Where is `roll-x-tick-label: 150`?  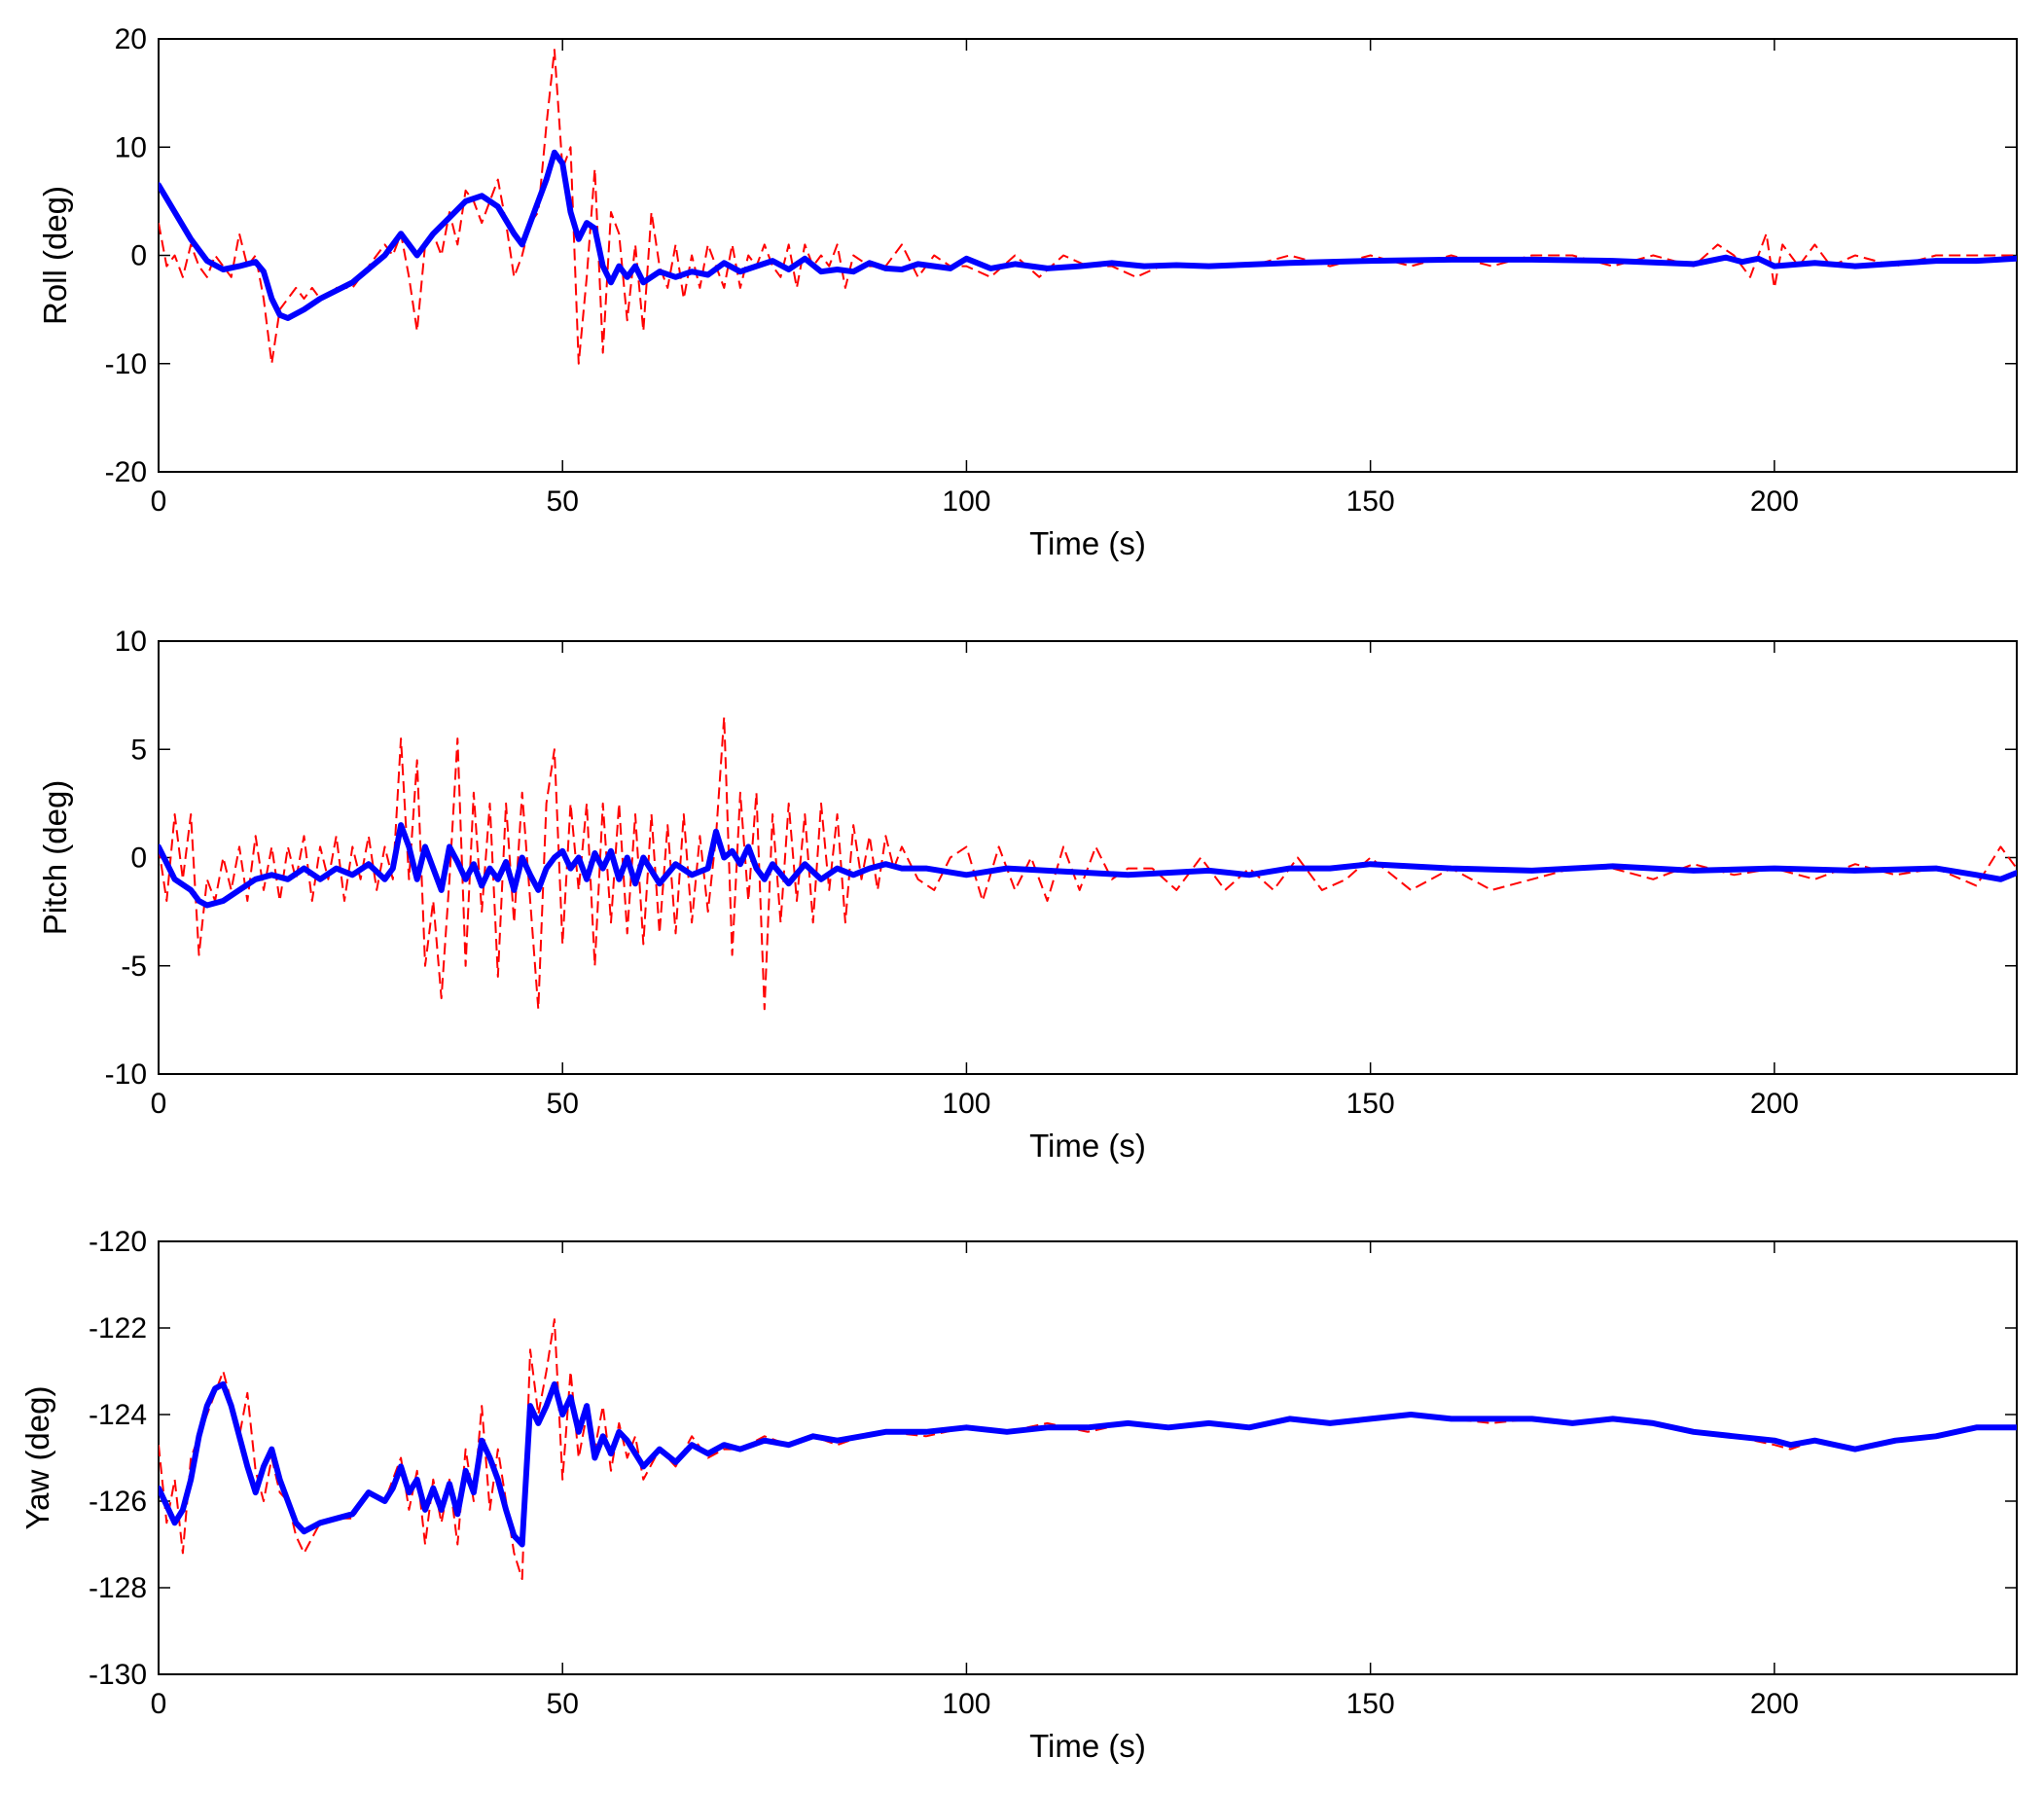 roll-x-tick-label: 150 is located at coordinates (1371, 502).